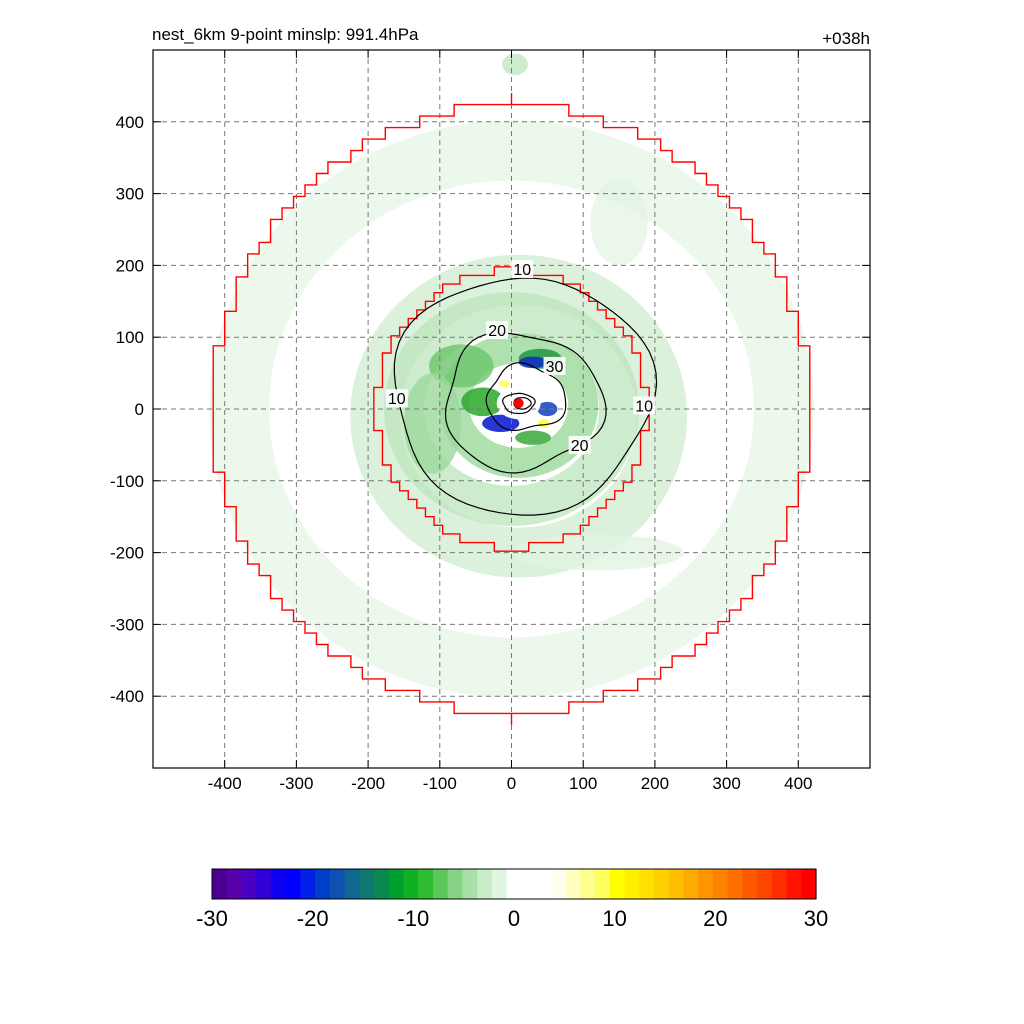  I want to click on y-tick-label: 200, so click(130, 265).